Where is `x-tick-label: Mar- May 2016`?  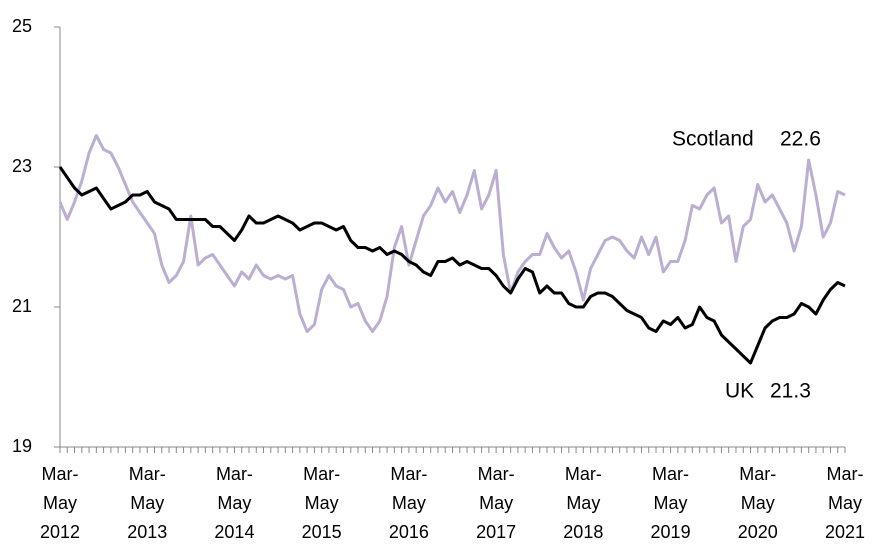
x-tick-label: Mar- May 2016 is located at coordinates (409, 503).